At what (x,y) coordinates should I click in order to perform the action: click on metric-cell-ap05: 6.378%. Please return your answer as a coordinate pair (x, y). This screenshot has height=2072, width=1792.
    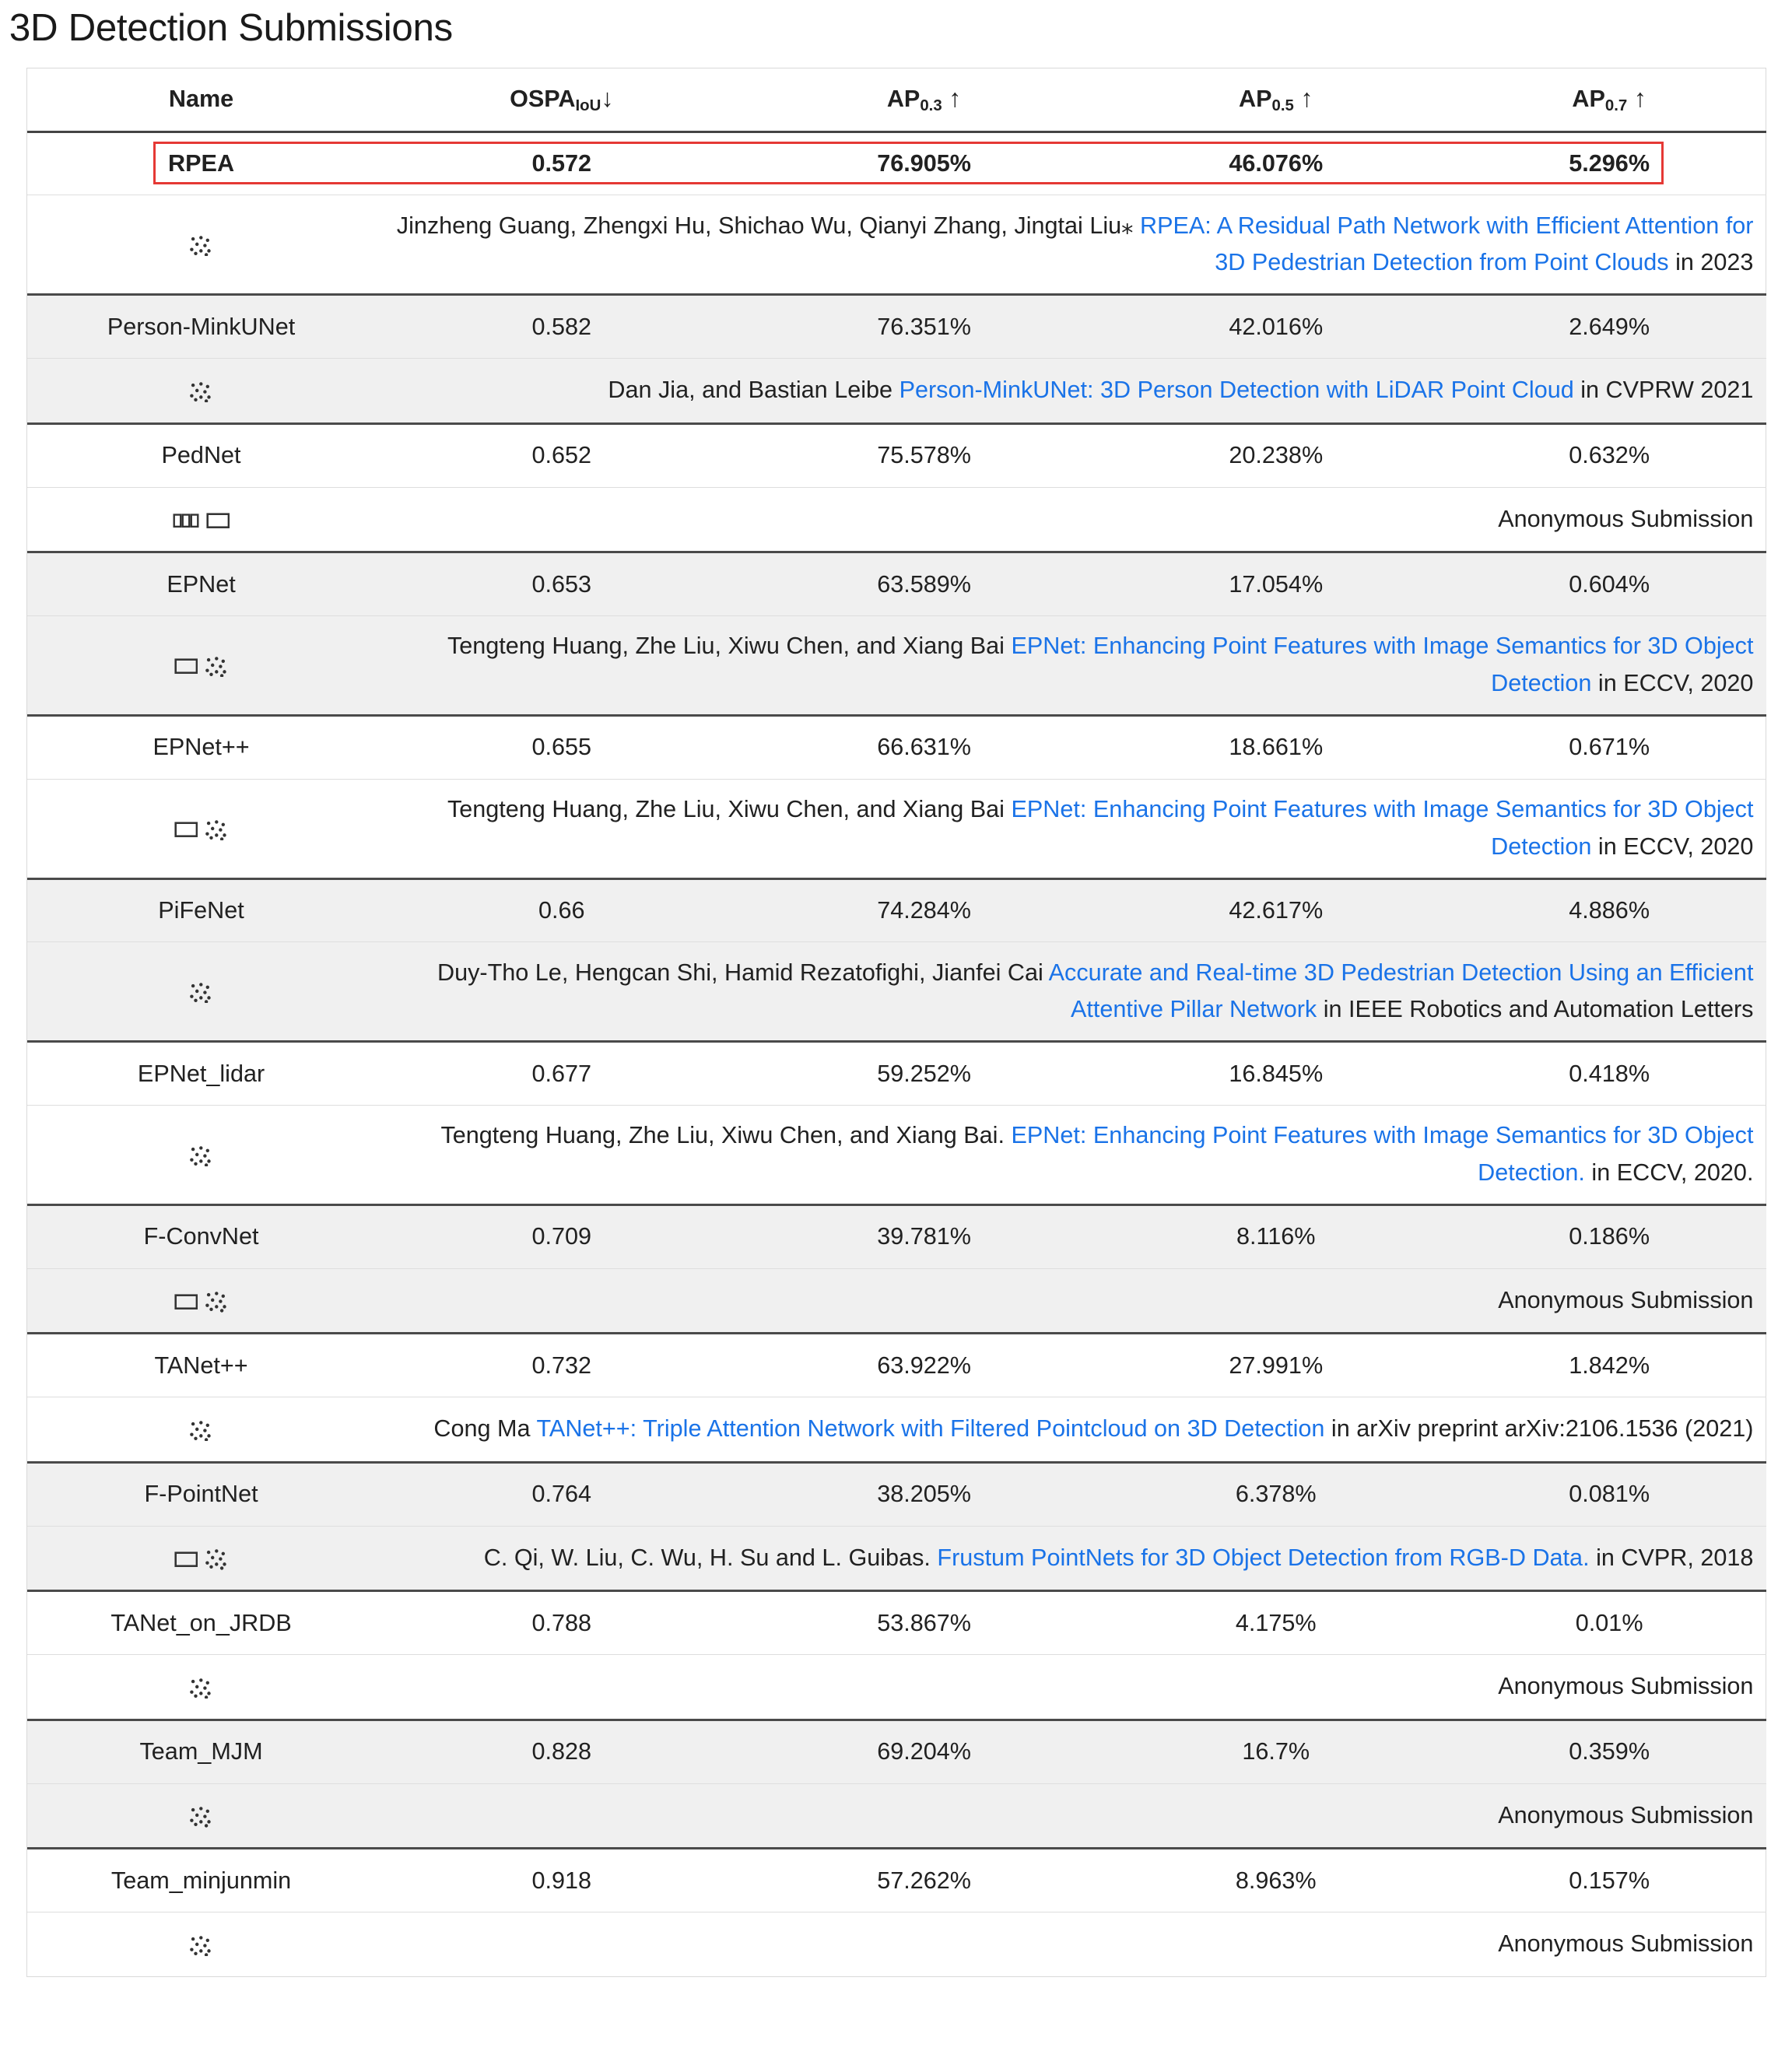
    Looking at the image, I should click on (1275, 1493).